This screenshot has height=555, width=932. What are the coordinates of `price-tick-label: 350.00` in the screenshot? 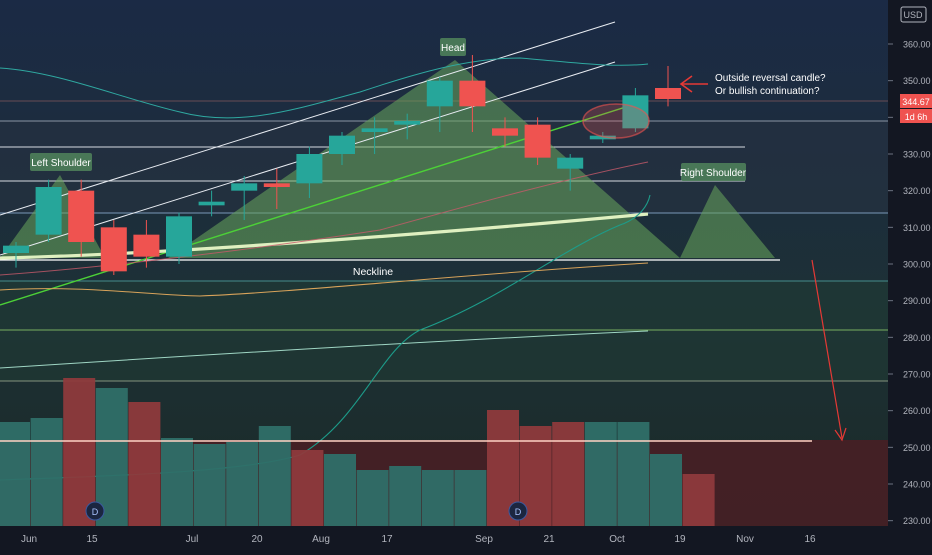 It's located at (917, 81).